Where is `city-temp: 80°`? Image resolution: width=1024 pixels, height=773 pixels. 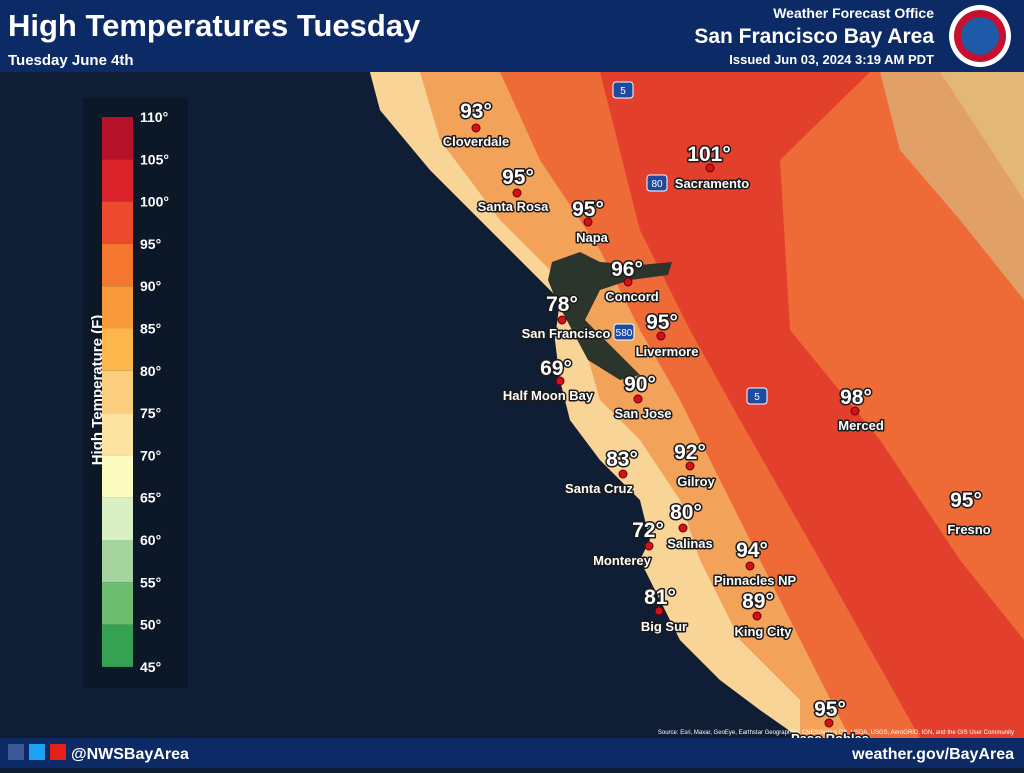 city-temp: 80° is located at coordinates (686, 512).